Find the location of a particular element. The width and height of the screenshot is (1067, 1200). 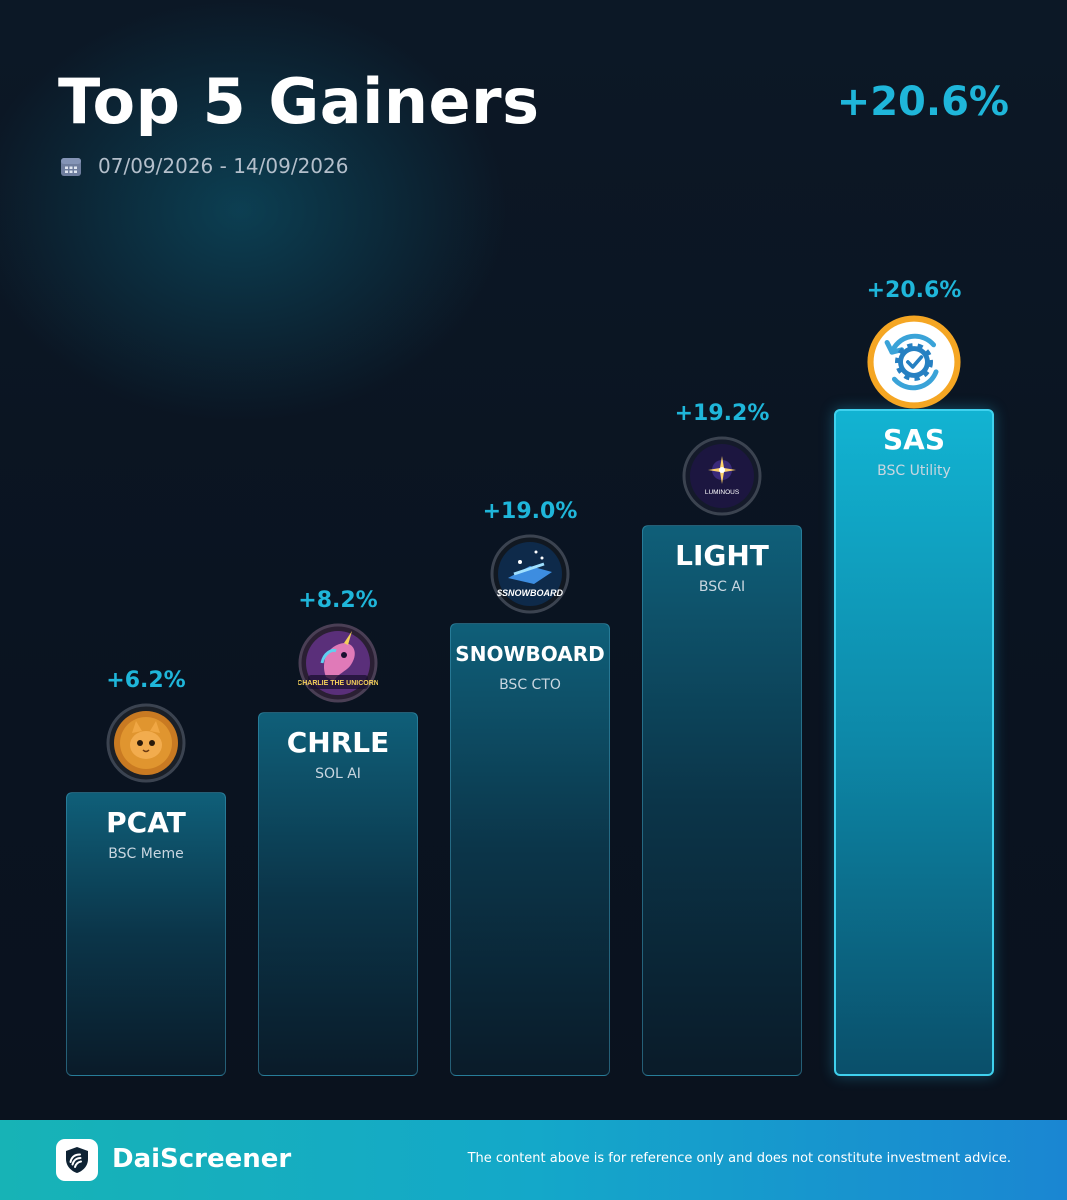

ticker-label-snowboard: SNOWBOARD is located at coordinates (530, 654).